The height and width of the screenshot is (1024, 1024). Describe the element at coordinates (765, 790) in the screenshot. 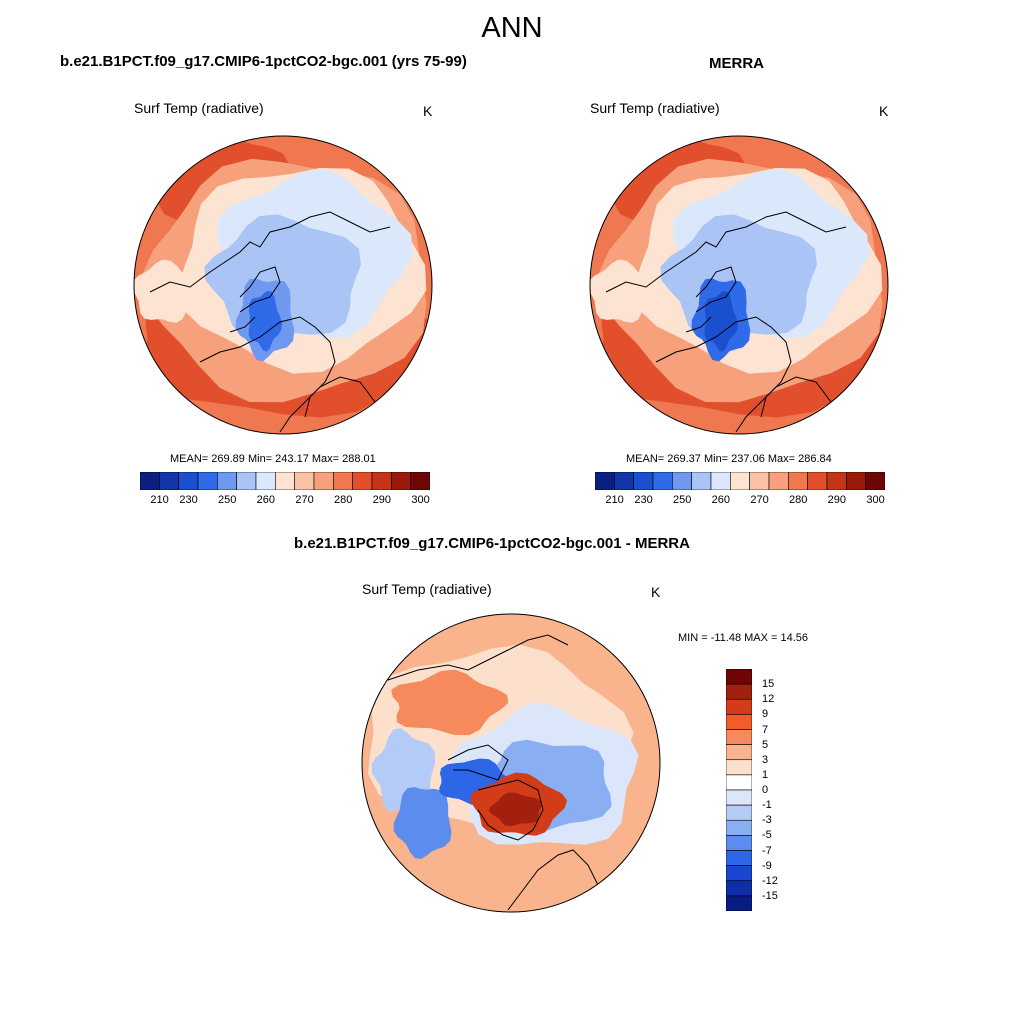

I see `colorbar-tick-label: 0` at that location.